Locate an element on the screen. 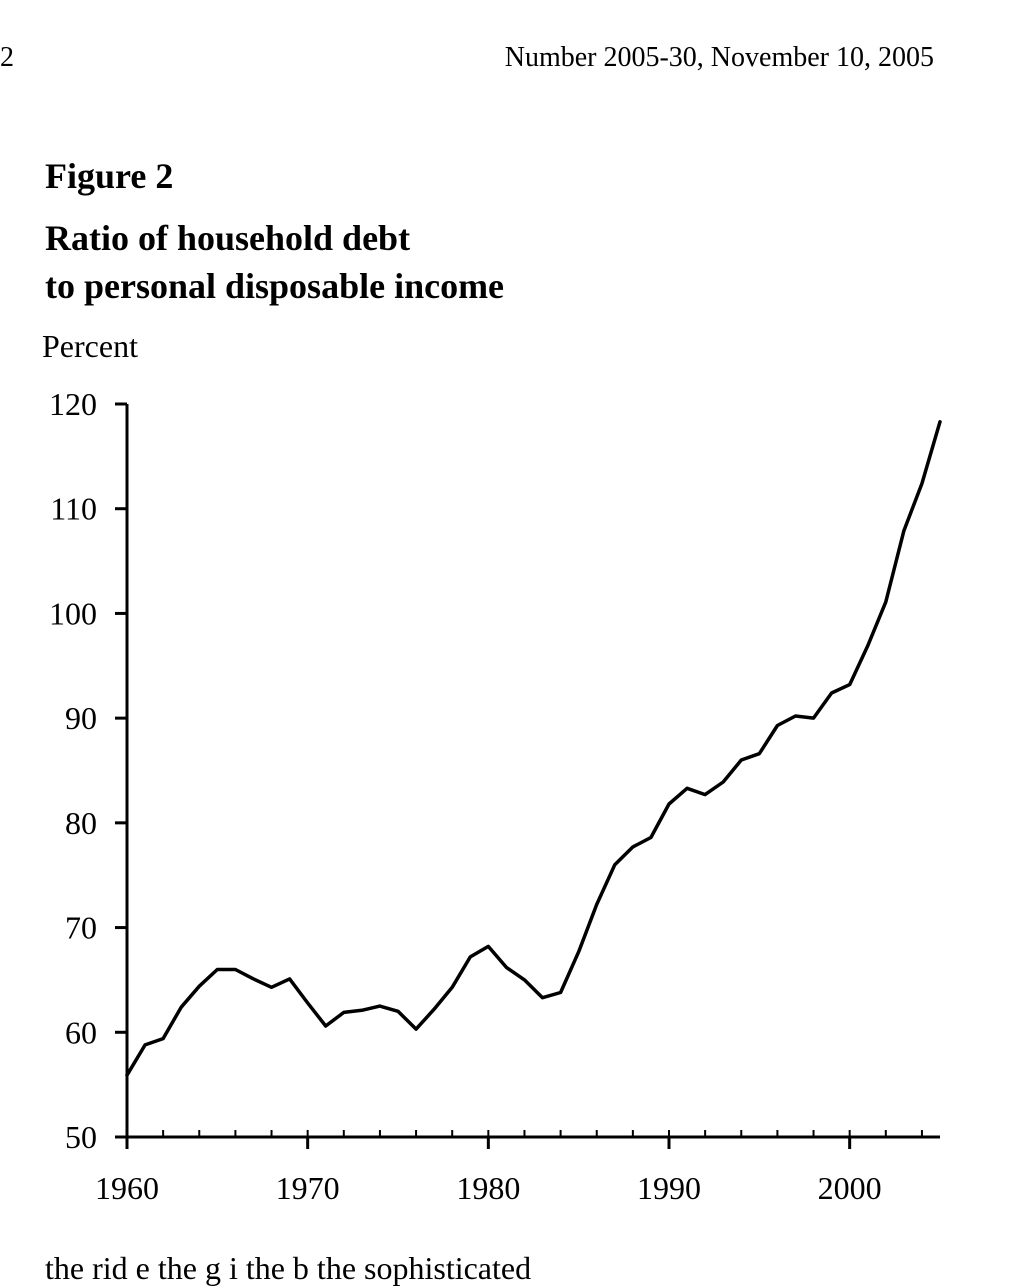  y-tick-label-70: 70 is located at coordinates (81, 928).